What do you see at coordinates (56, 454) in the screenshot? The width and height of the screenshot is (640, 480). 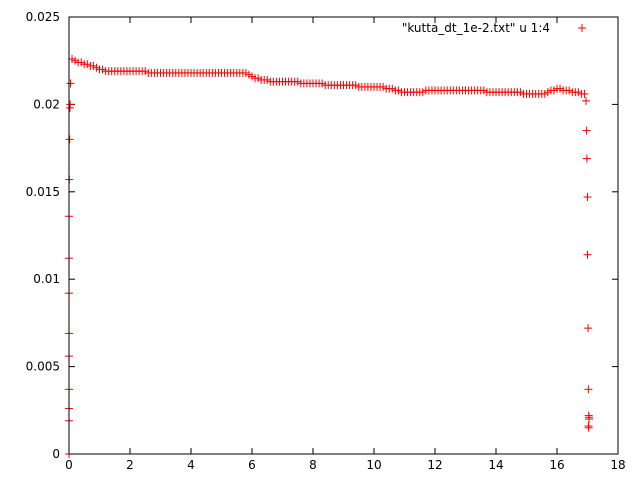 I see `y-tick-label: 0` at bounding box center [56, 454].